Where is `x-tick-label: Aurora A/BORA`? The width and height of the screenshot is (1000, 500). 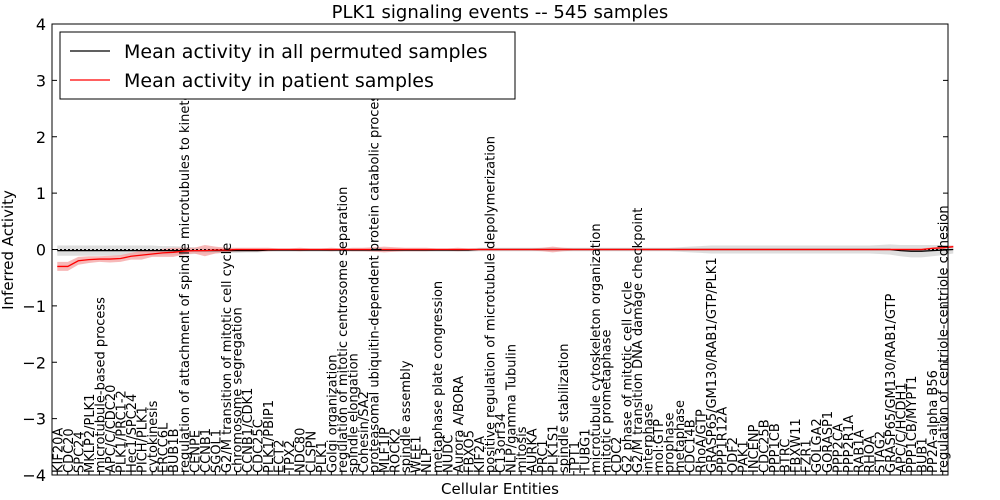
x-tick-label: Aurora A/BORA is located at coordinates (459, 424).